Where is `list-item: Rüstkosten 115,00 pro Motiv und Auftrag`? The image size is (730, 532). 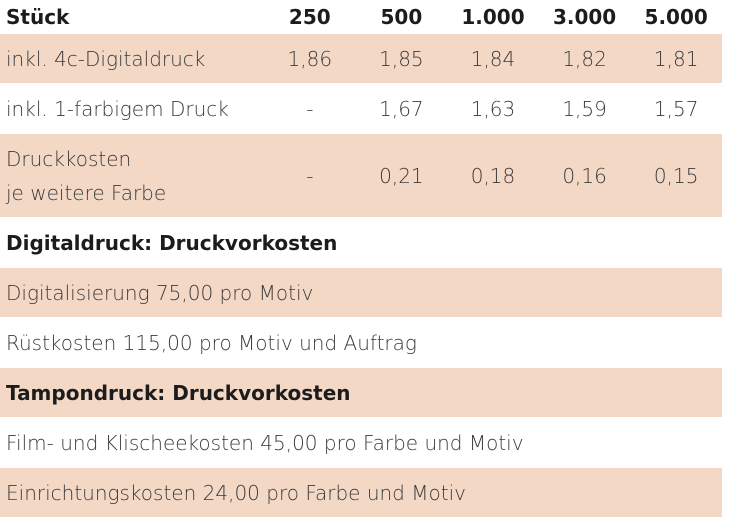
list-item: Rüstkosten 115,00 pro Motiv und Auftrag is located at coordinates (361, 343).